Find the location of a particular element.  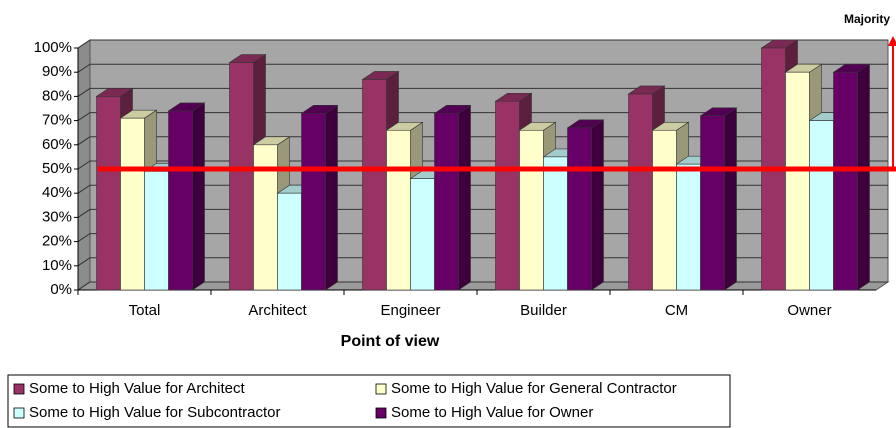

y-tick-label: 90% is located at coordinates (57, 71).